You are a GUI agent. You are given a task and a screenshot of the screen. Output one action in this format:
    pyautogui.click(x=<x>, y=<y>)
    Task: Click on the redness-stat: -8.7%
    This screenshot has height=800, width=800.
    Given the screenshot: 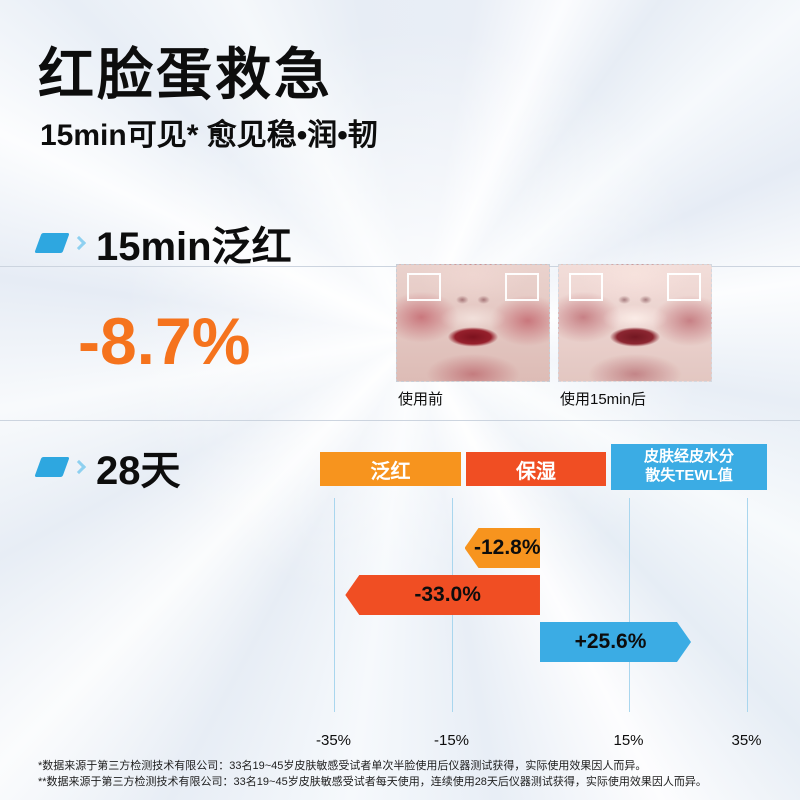 What is the action you would take?
    pyautogui.click(x=164, y=341)
    